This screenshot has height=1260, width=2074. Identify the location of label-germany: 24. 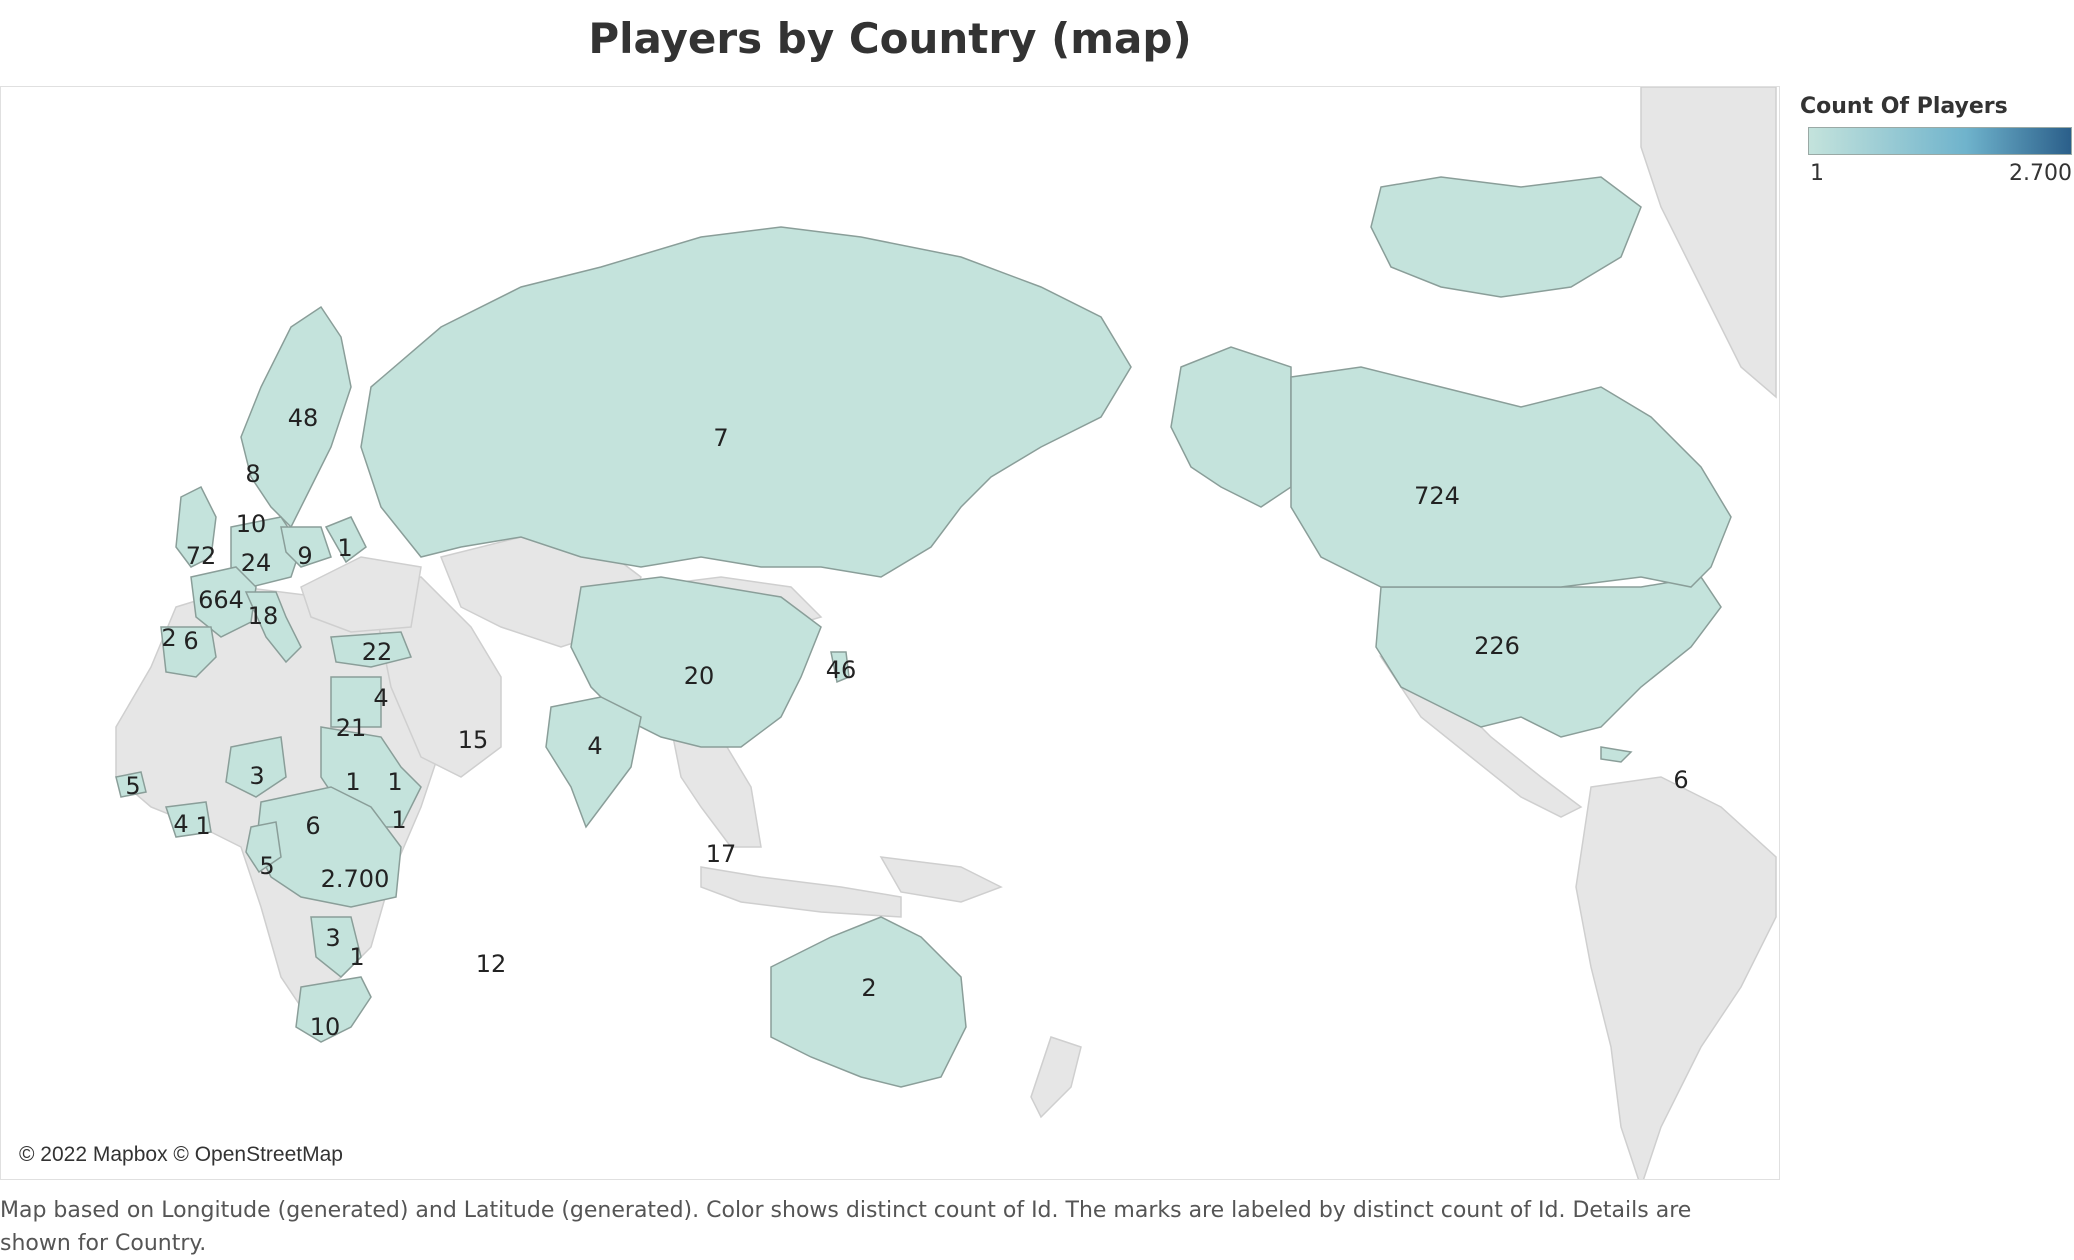
(256, 563).